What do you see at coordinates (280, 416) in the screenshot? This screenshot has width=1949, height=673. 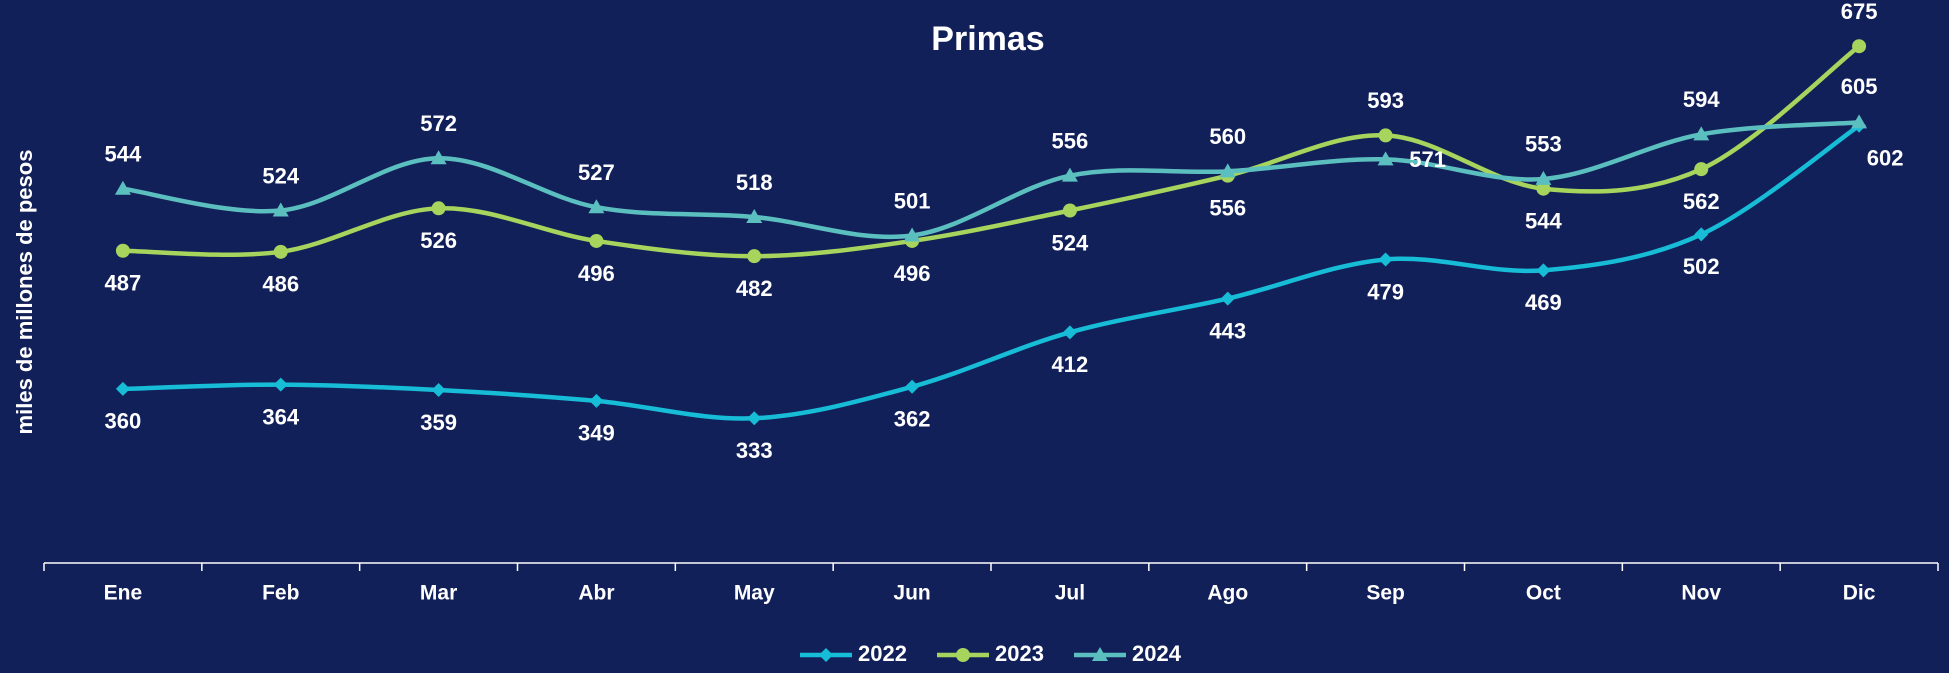 I see `data-label: 364` at bounding box center [280, 416].